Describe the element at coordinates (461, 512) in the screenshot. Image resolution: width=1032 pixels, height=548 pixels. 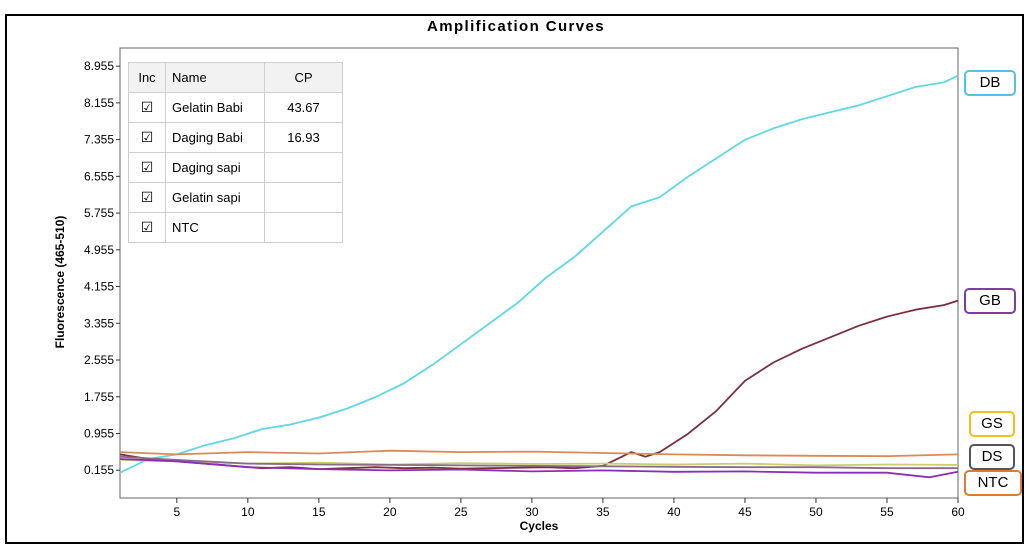
I see `x-tick-label: 25` at that location.